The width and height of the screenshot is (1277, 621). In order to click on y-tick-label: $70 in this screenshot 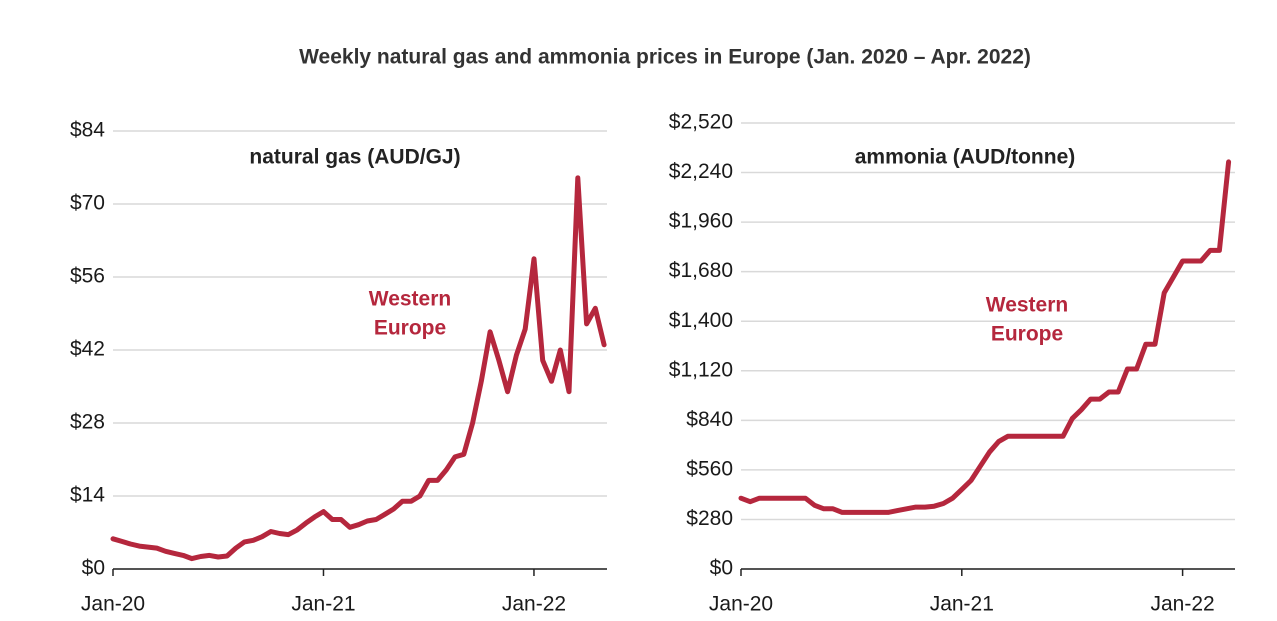, I will do `click(87, 203)`.